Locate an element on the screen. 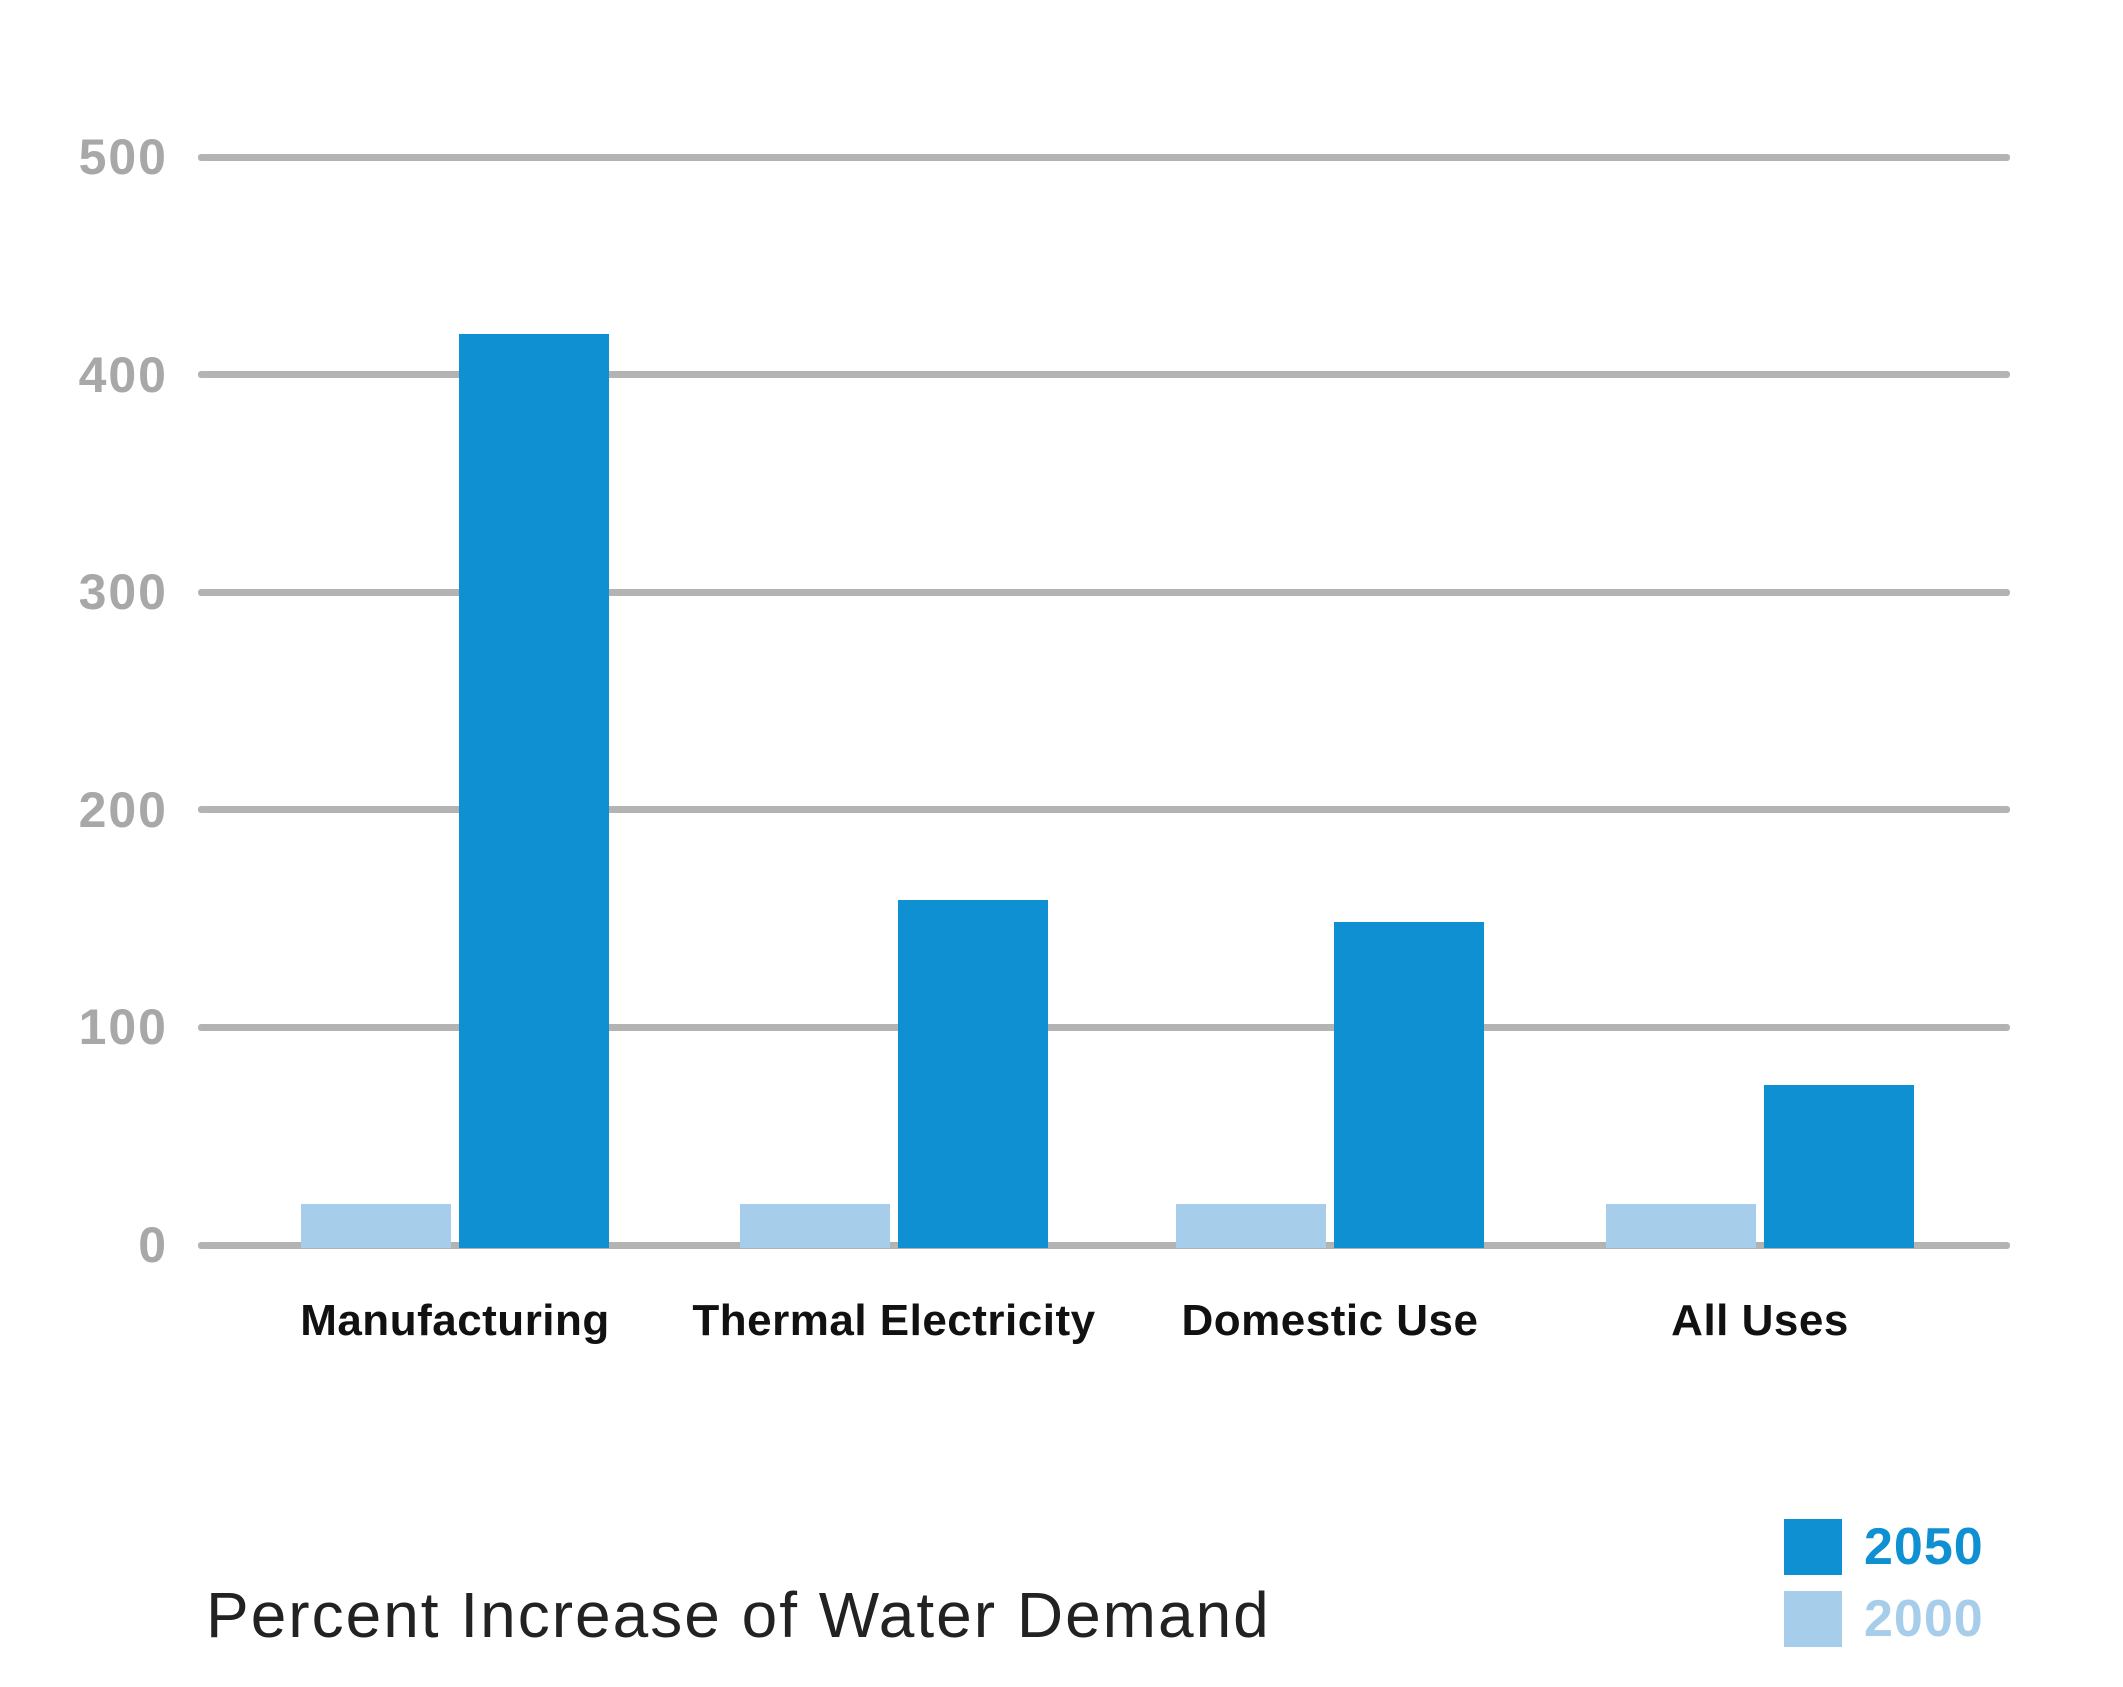 The height and width of the screenshot is (1687, 2123). y-tick-label-100: 100 is located at coordinates (123, 1027).